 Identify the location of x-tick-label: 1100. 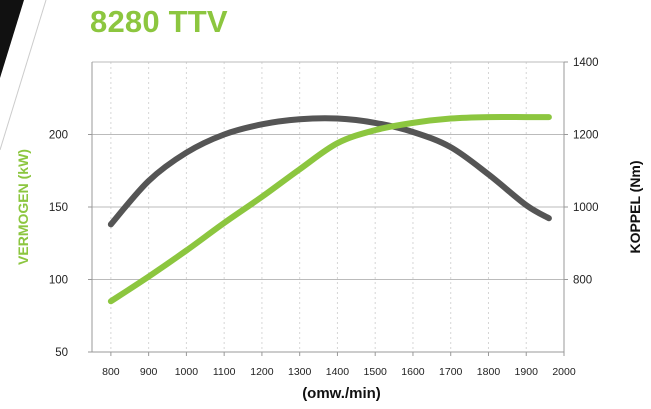
(224, 372).